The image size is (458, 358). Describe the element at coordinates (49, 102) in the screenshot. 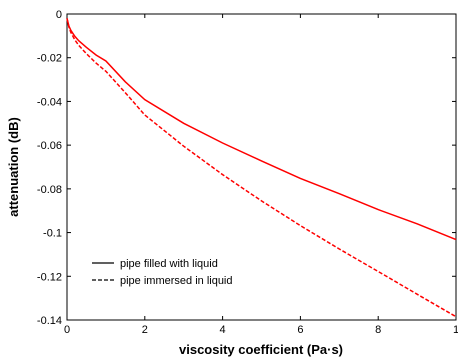

I see `y-tick-label: -0.04` at that location.